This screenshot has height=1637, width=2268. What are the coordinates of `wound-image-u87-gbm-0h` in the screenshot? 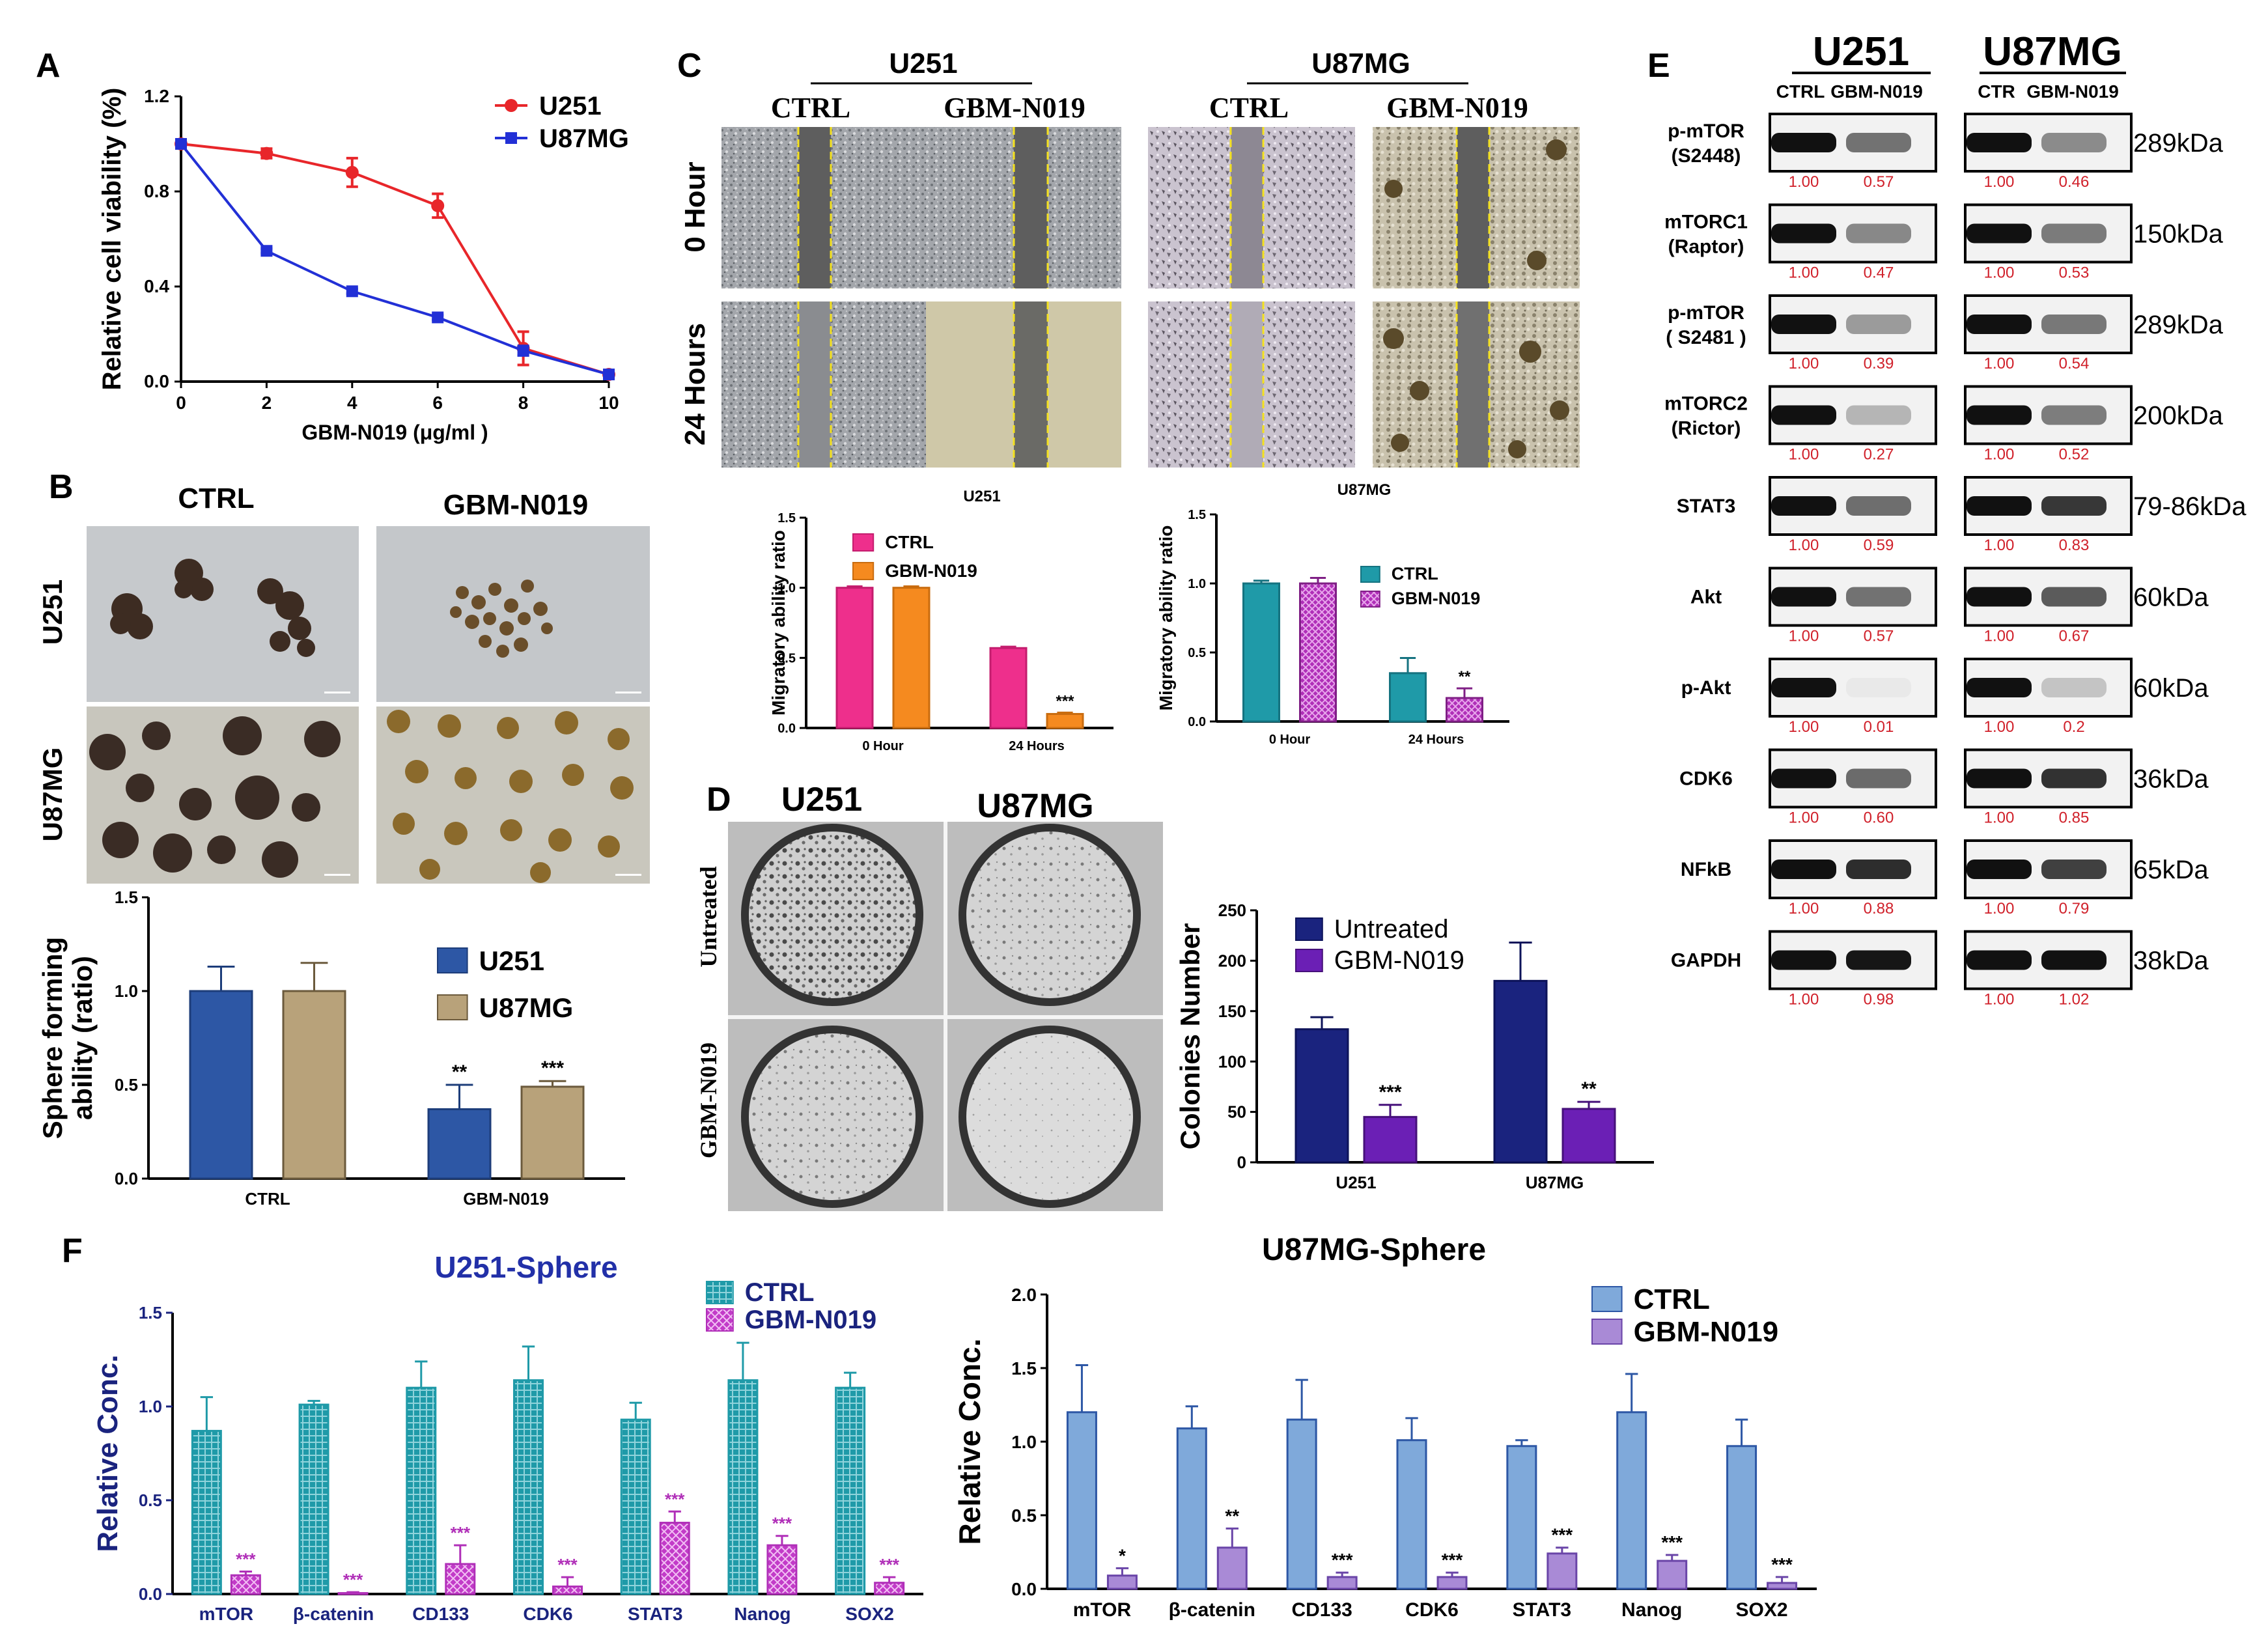 It's located at (1477, 207).